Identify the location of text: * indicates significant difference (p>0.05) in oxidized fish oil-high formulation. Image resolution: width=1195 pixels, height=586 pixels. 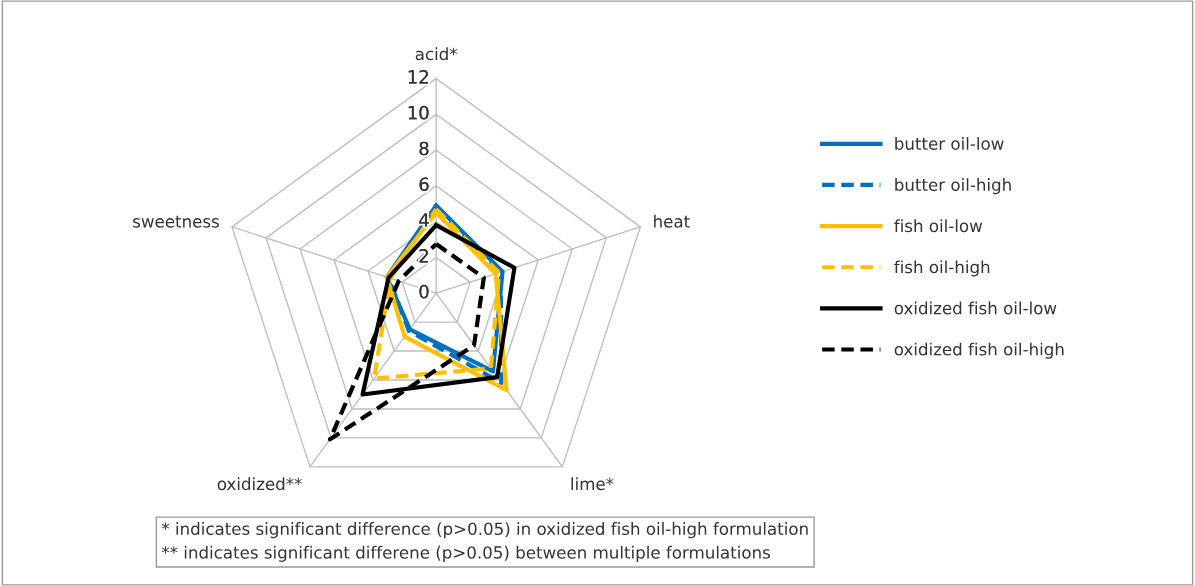
(484, 530).